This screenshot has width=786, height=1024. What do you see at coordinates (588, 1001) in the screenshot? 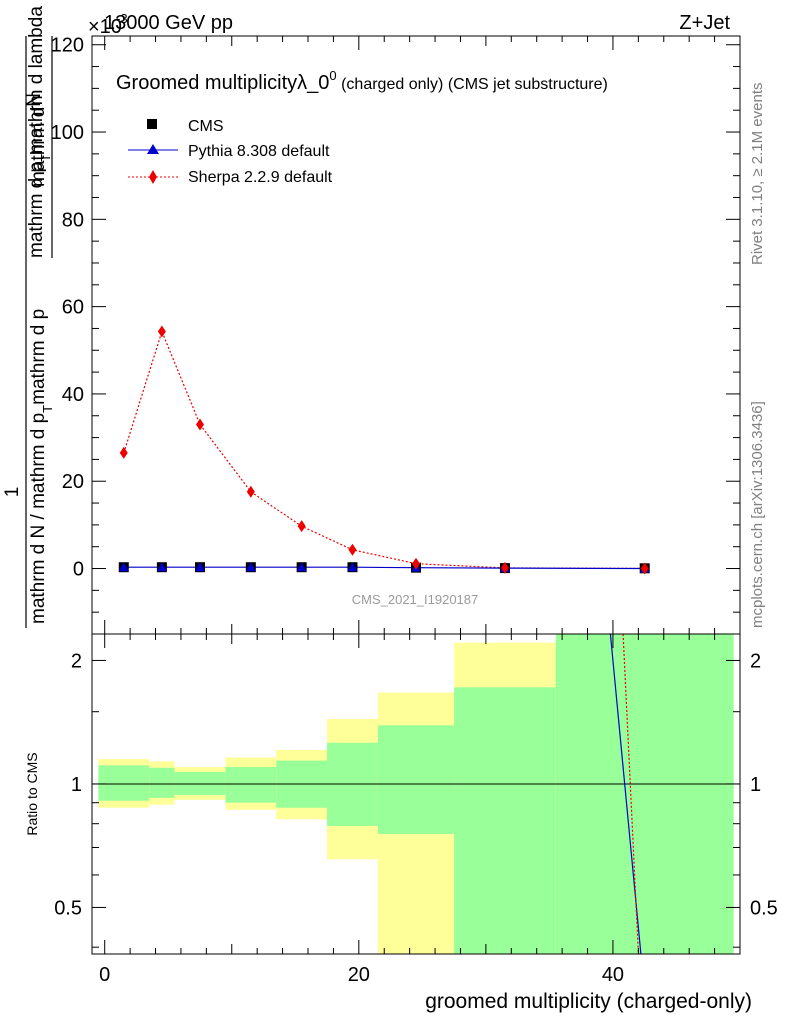
I see `x-axis-label: groomed multiplicity (charged-only)` at bounding box center [588, 1001].